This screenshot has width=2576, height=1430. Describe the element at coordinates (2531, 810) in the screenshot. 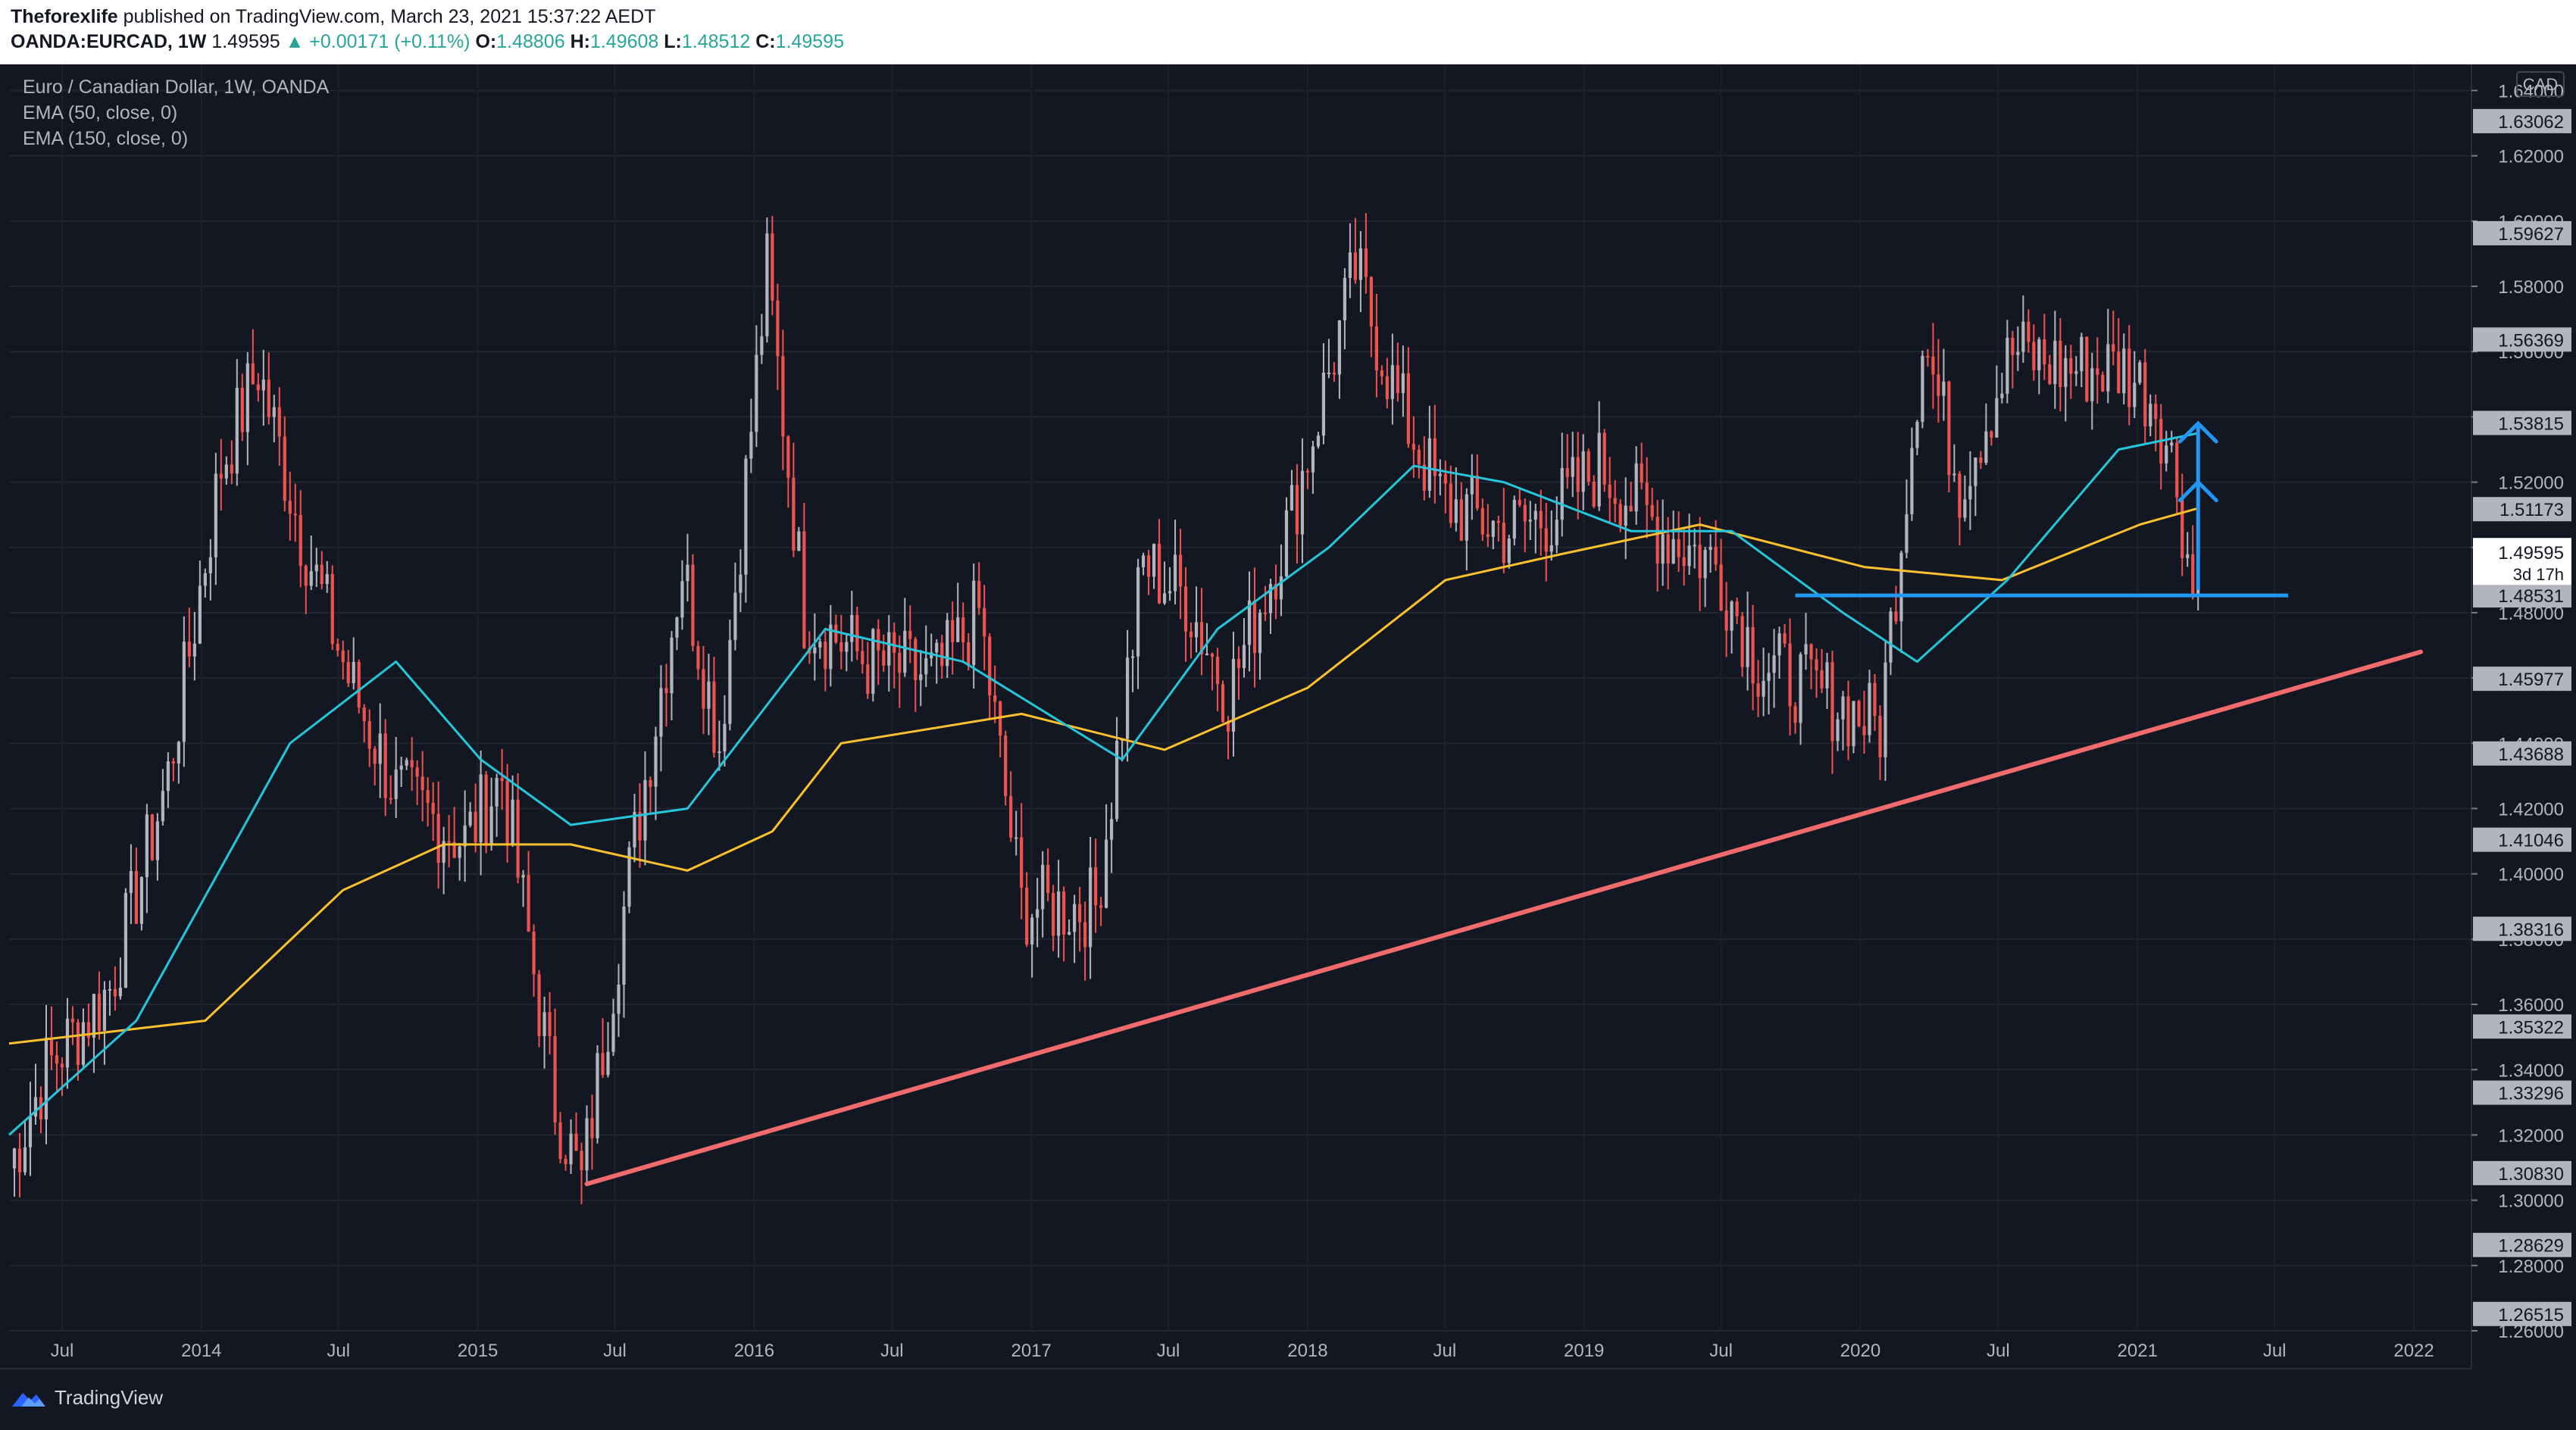

I see `price-tick-label: 1.42000` at that location.